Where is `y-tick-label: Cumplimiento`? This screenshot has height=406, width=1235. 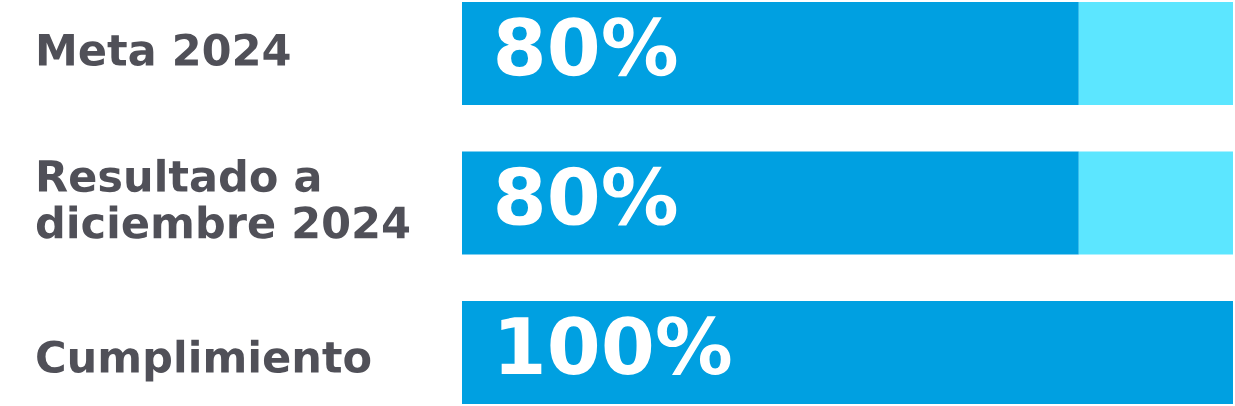 y-tick-label: Cumplimiento is located at coordinates (204, 360).